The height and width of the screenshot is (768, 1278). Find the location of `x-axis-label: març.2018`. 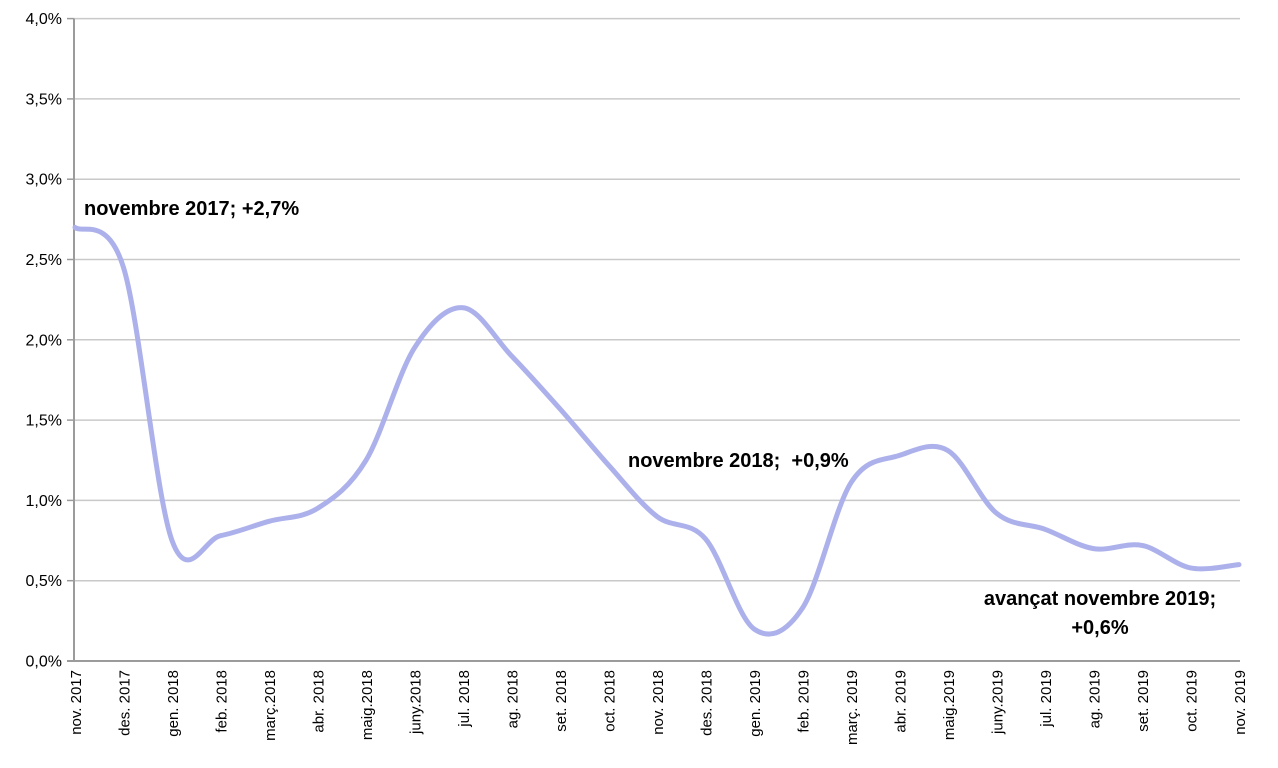

x-axis-label: març.2018 is located at coordinates (270, 705).